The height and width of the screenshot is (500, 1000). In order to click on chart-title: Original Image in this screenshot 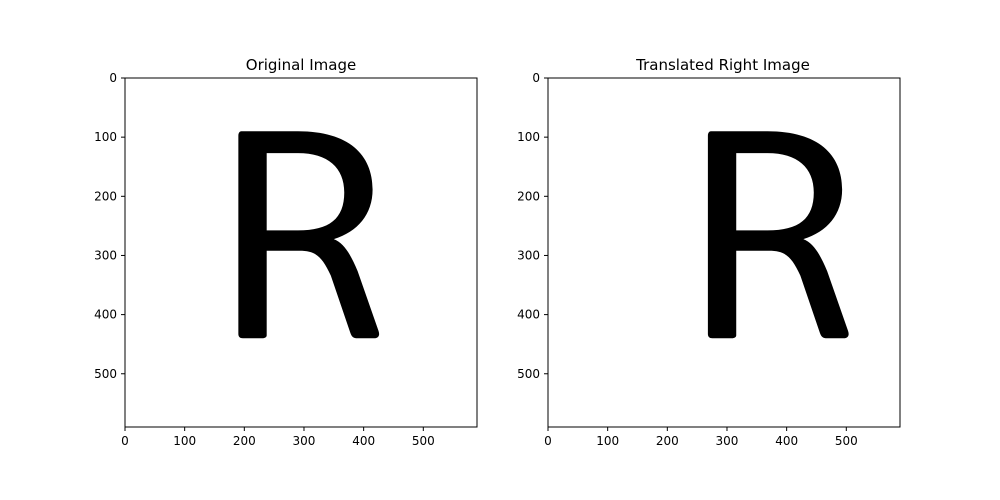, I will do `click(301, 65)`.